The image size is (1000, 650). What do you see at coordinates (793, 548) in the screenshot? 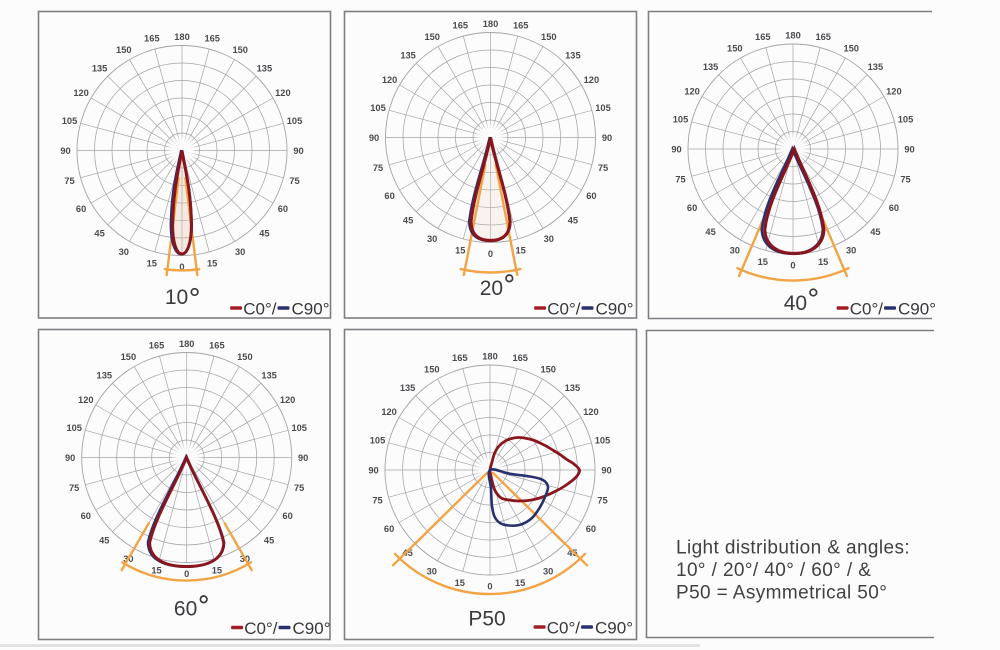
I see `svg-text: Light distribution & angles:` at bounding box center [793, 548].